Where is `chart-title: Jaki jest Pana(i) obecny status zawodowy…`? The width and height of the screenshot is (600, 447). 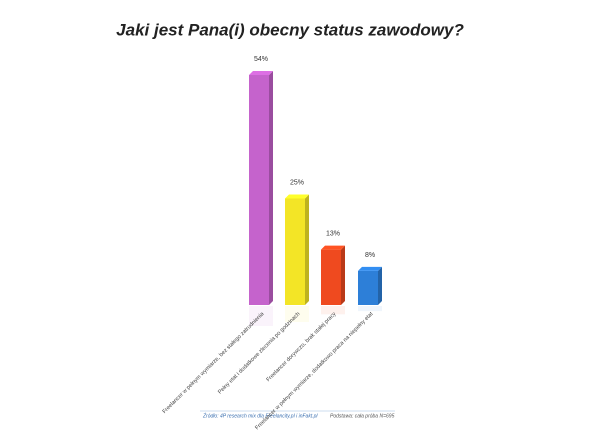
chart-title: Jaki jest Pana(i) obecny status zawodowy… is located at coordinates (290, 29).